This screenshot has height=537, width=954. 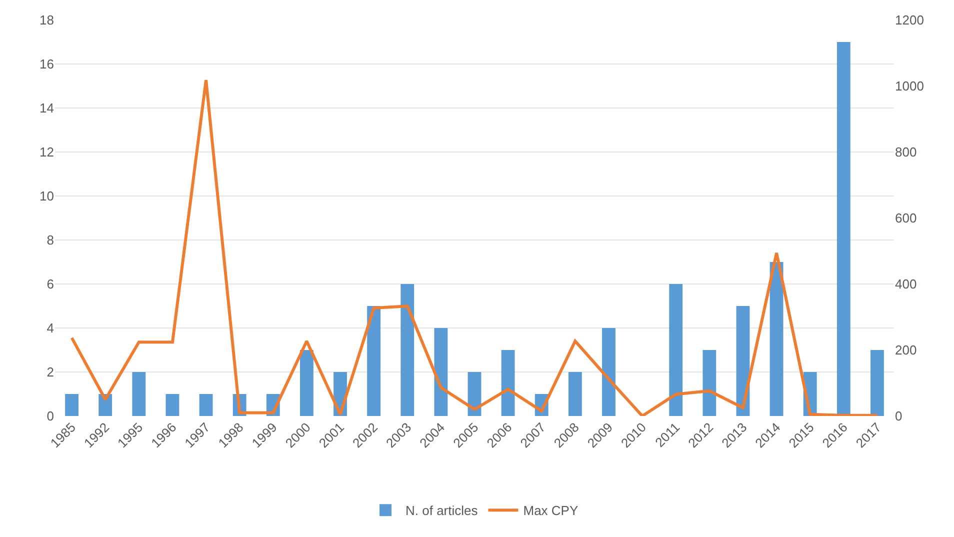 What do you see at coordinates (50, 240) in the screenshot?
I see `y-tick-label: 8` at bounding box center [50, 240].